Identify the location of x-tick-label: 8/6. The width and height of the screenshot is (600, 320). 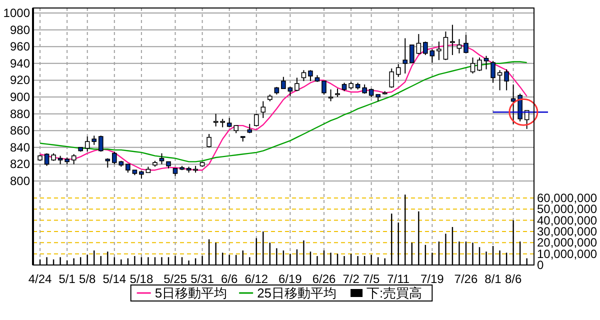
(513, 279).